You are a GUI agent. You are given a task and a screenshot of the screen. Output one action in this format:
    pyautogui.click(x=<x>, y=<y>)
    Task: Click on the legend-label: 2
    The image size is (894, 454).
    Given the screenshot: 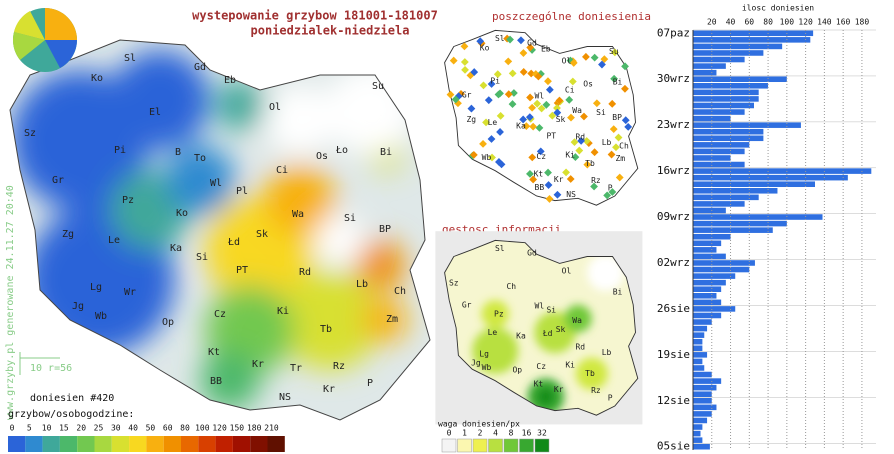 What is the action you would take?
    pyautogui.click(x=480, y=433)
    